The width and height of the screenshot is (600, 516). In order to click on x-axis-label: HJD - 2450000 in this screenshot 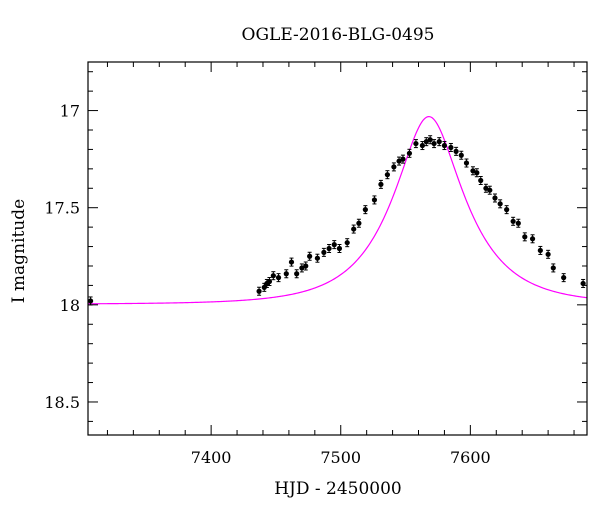, I will do `click(338, 489)`.